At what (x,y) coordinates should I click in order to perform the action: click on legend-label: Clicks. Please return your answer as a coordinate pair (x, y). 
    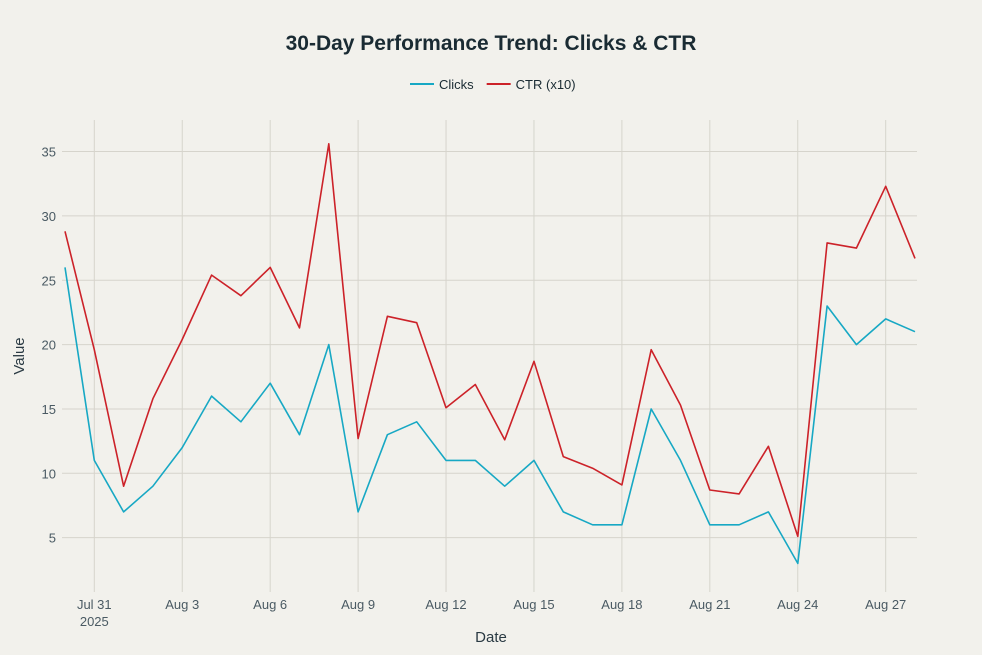
    Looking at the image, I should click on (456, 84).